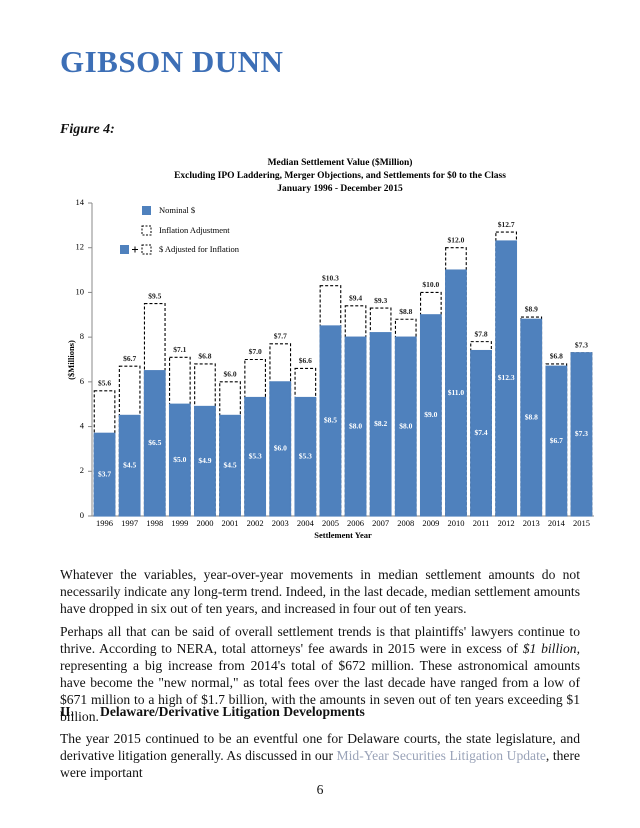 The width and height of the screenshot is (640, 828). I want to click on figure-label: Figure 4:, so click(87, 129).